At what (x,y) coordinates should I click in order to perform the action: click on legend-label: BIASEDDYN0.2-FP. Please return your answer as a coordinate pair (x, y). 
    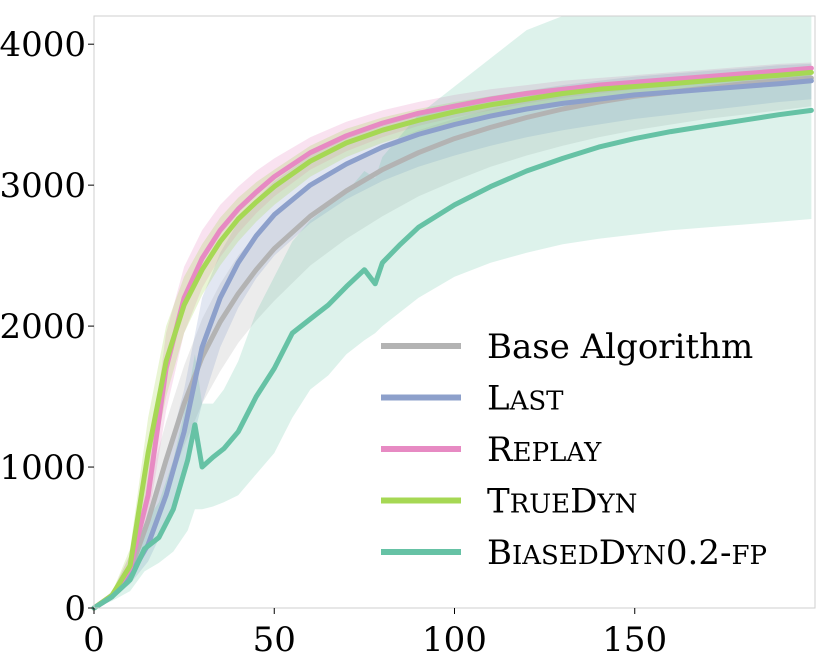
    Looking at the image, I should click on (627, 553).